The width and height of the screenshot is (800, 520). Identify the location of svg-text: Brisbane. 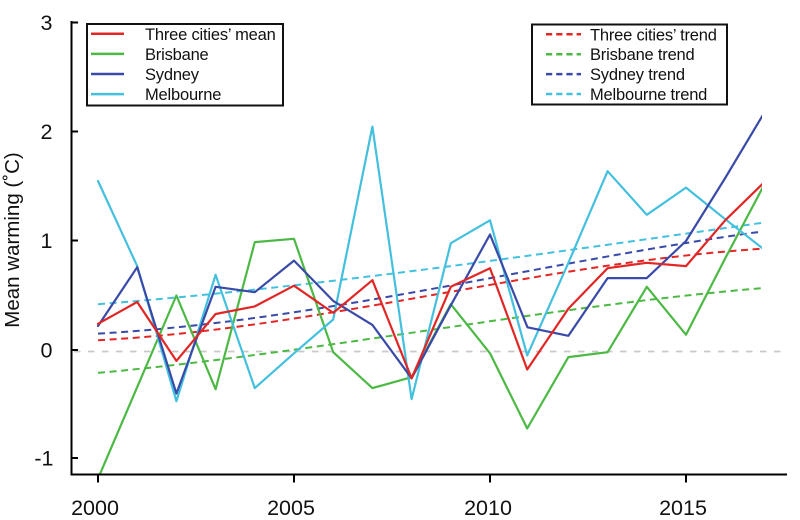
(177, 55).